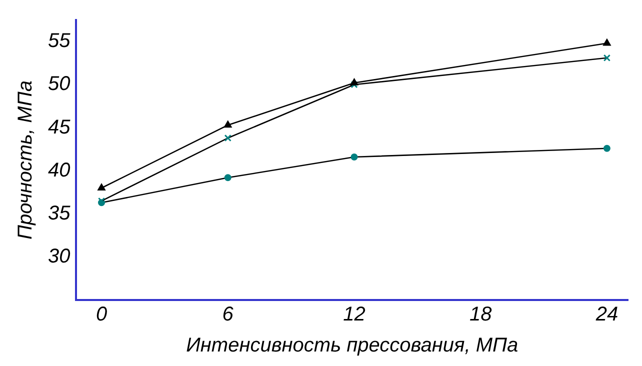  What do you see at coordinates (354, 315) in the screenshot?
I see `x-tick-label: 12` at bounding box center [354, 315].